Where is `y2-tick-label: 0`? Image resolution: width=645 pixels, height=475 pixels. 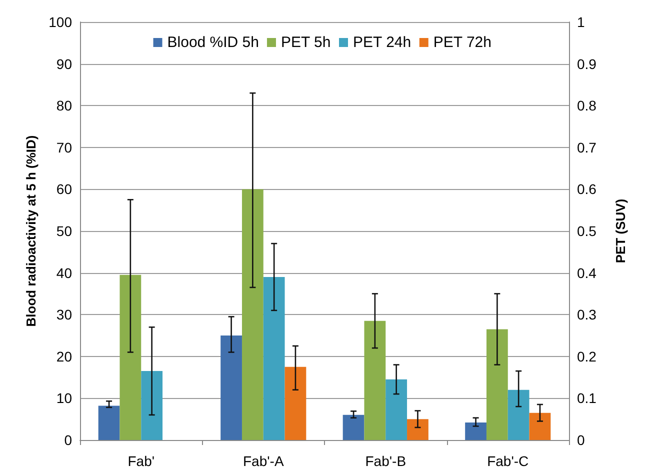
y2-tick-label: 0 is located at coordinates (581, 440).